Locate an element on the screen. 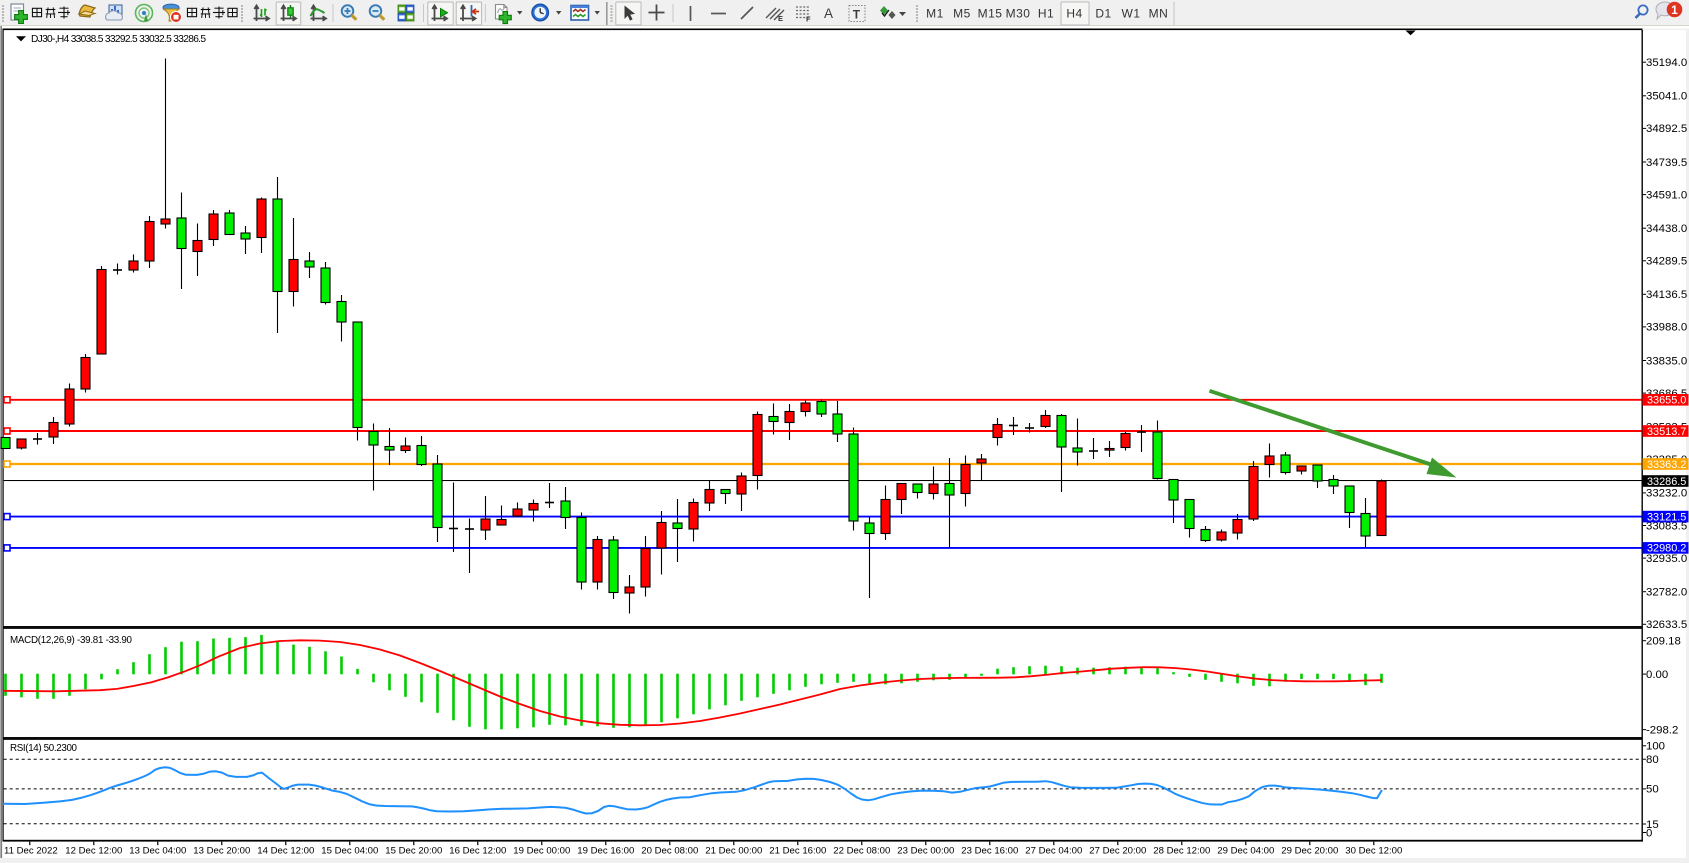 Image resolution: width=1689 pixels, height=863 pixels. svg-text: 32980.2 is located at coordinates (1666, 549).